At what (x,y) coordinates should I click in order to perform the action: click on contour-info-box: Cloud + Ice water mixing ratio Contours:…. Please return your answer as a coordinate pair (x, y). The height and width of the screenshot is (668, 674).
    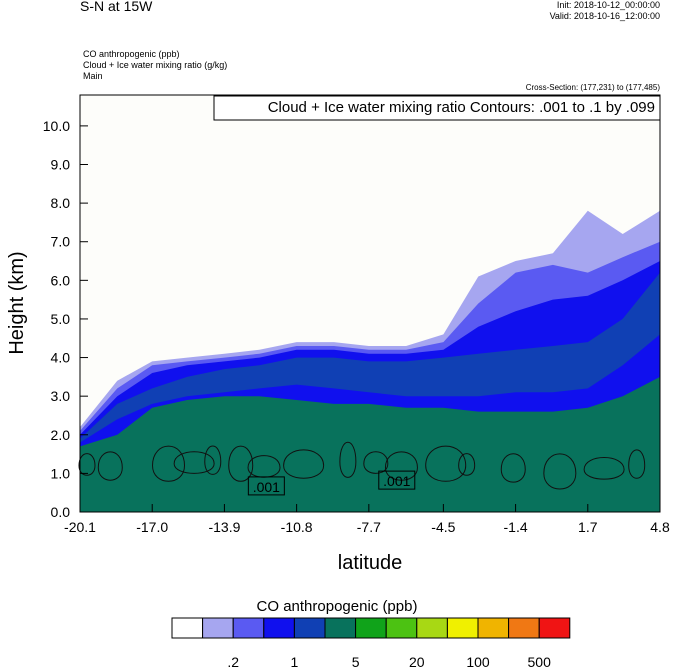
    Looking at the image, I should click on (437, 108).